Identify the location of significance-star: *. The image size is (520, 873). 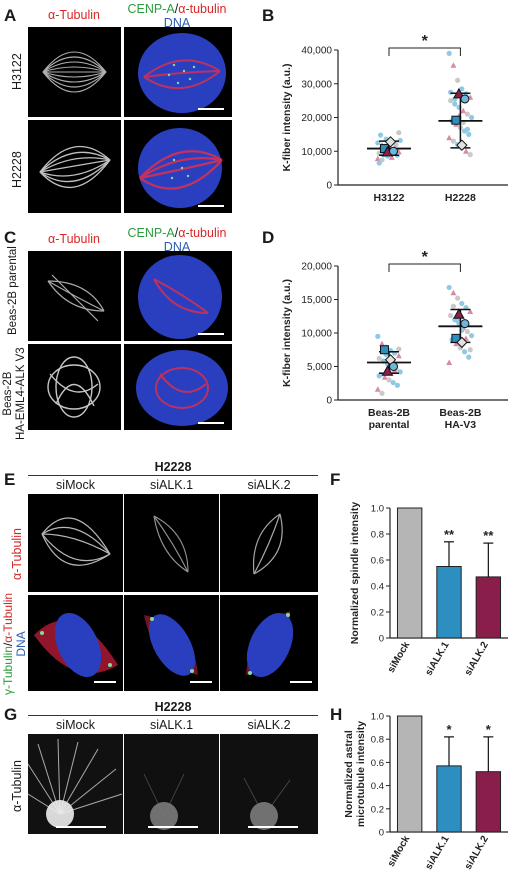
(425, 41).